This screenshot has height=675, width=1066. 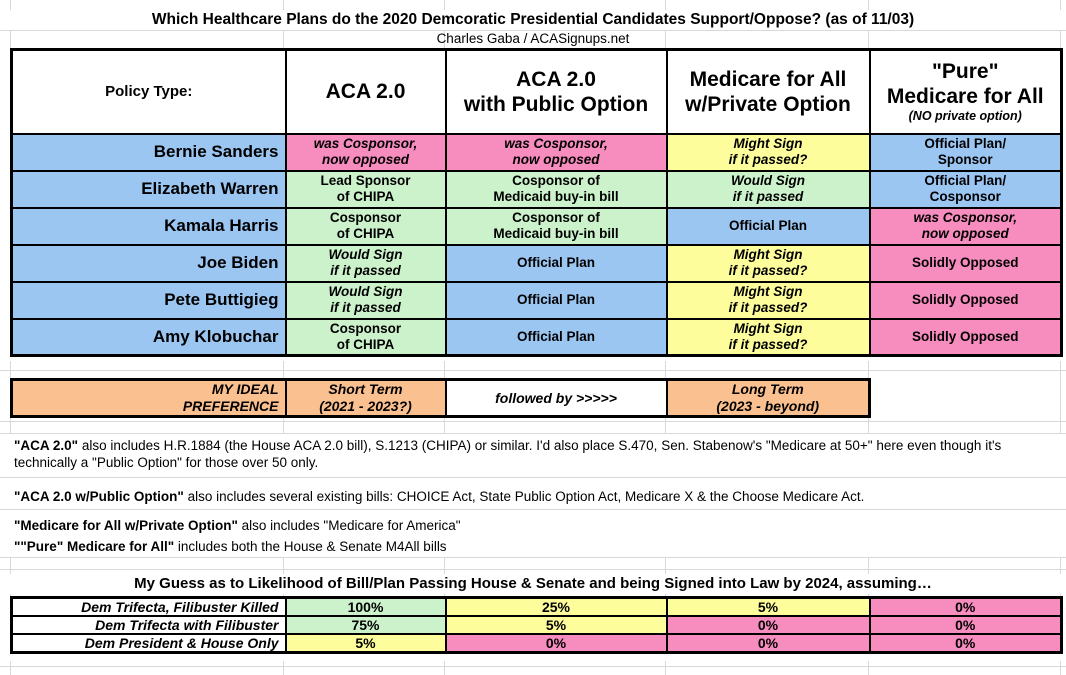 I want to click on cell-line: was Cosponsor,, so click(x=556, y=143).